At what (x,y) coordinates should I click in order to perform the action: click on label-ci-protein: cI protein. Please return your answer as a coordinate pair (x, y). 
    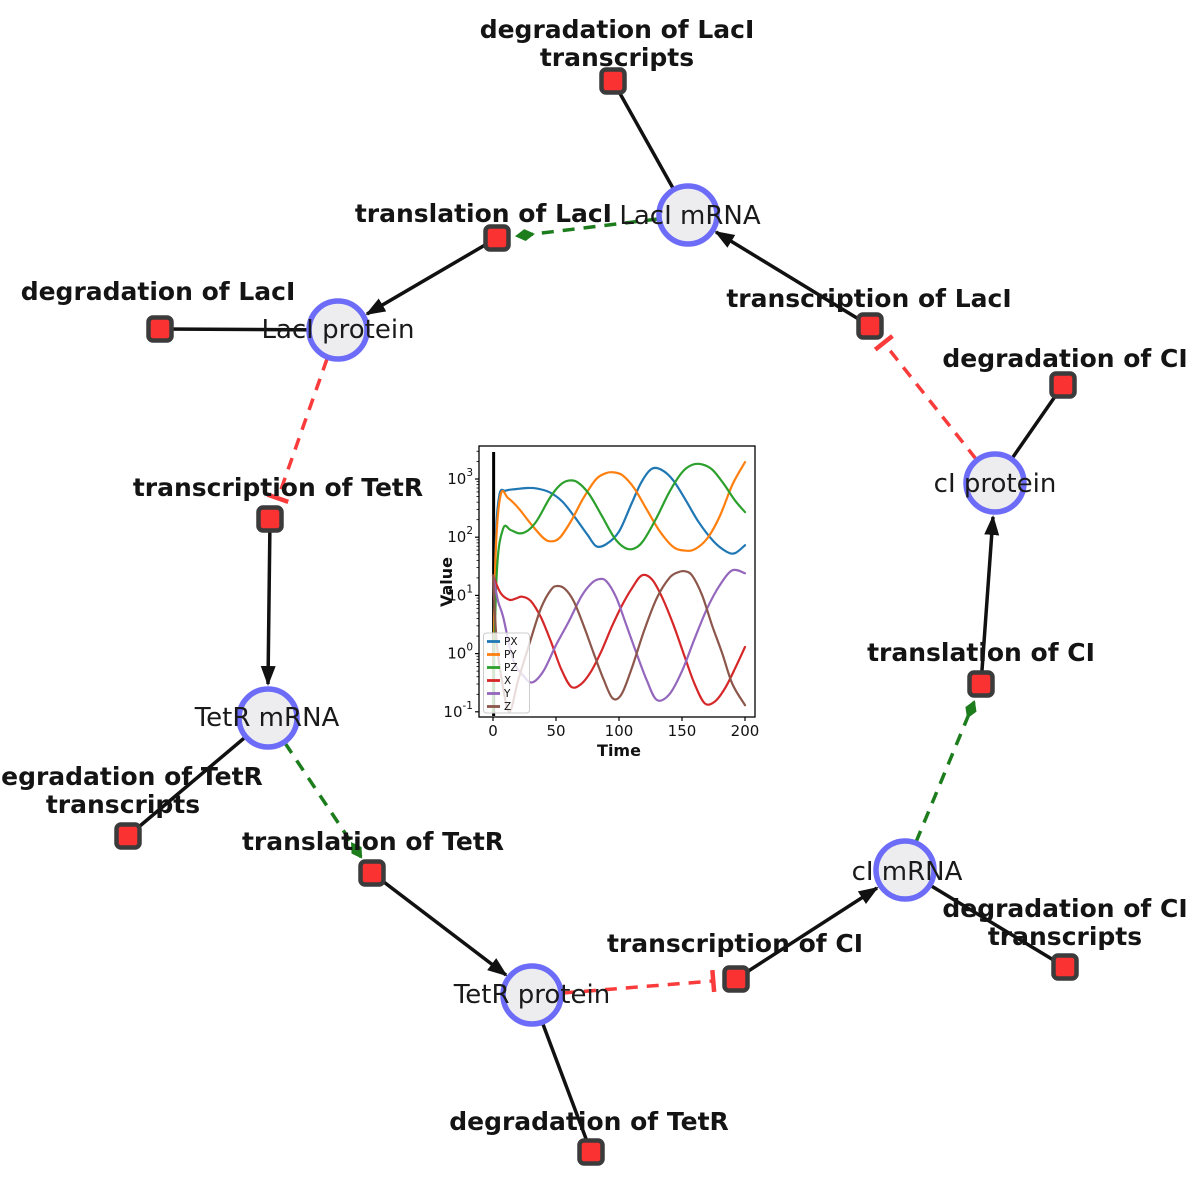
    Looking at the image, I should click on (995, 484).